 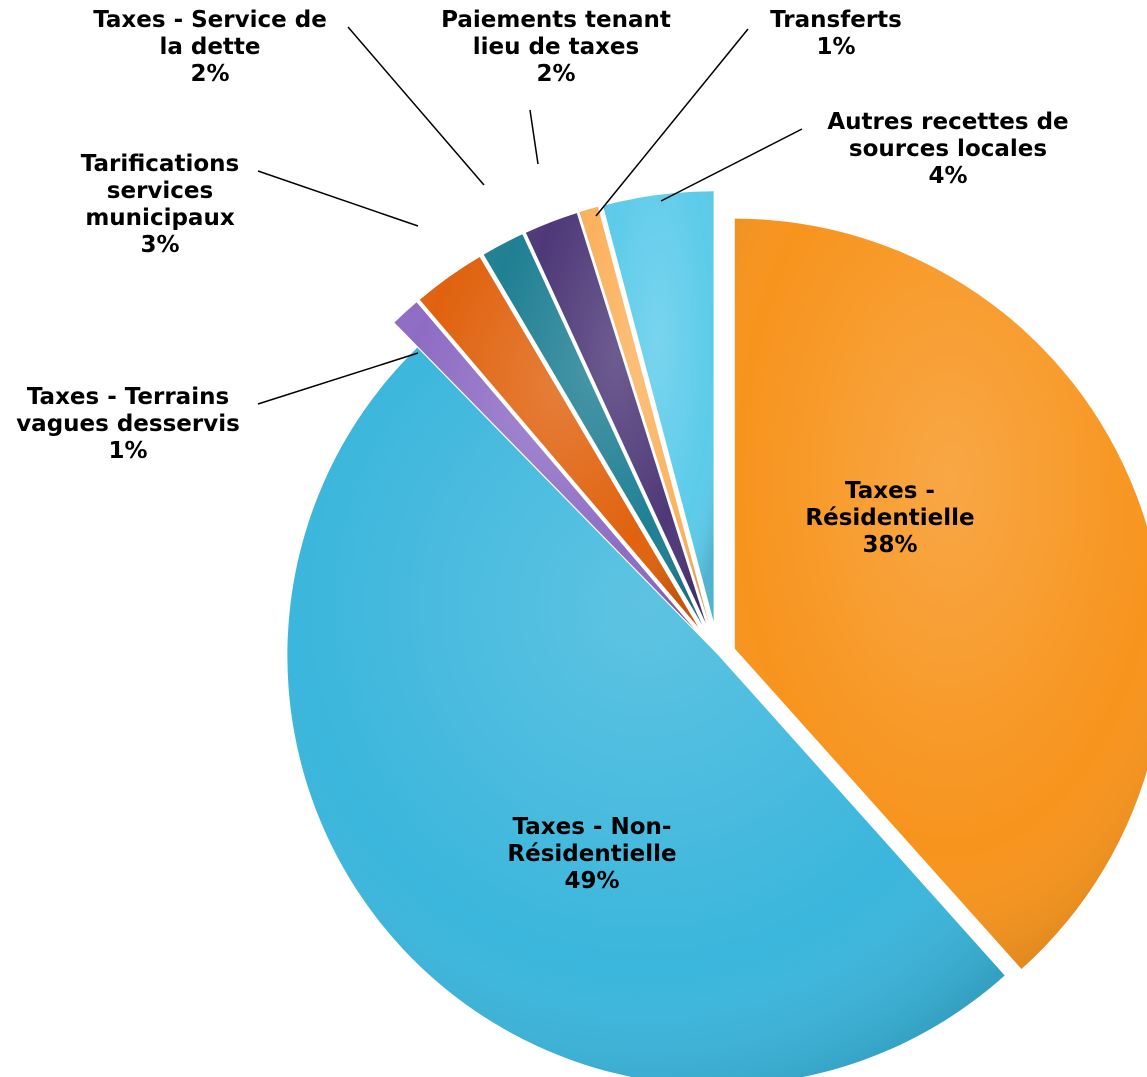 What do you see at coordinates (160, 191) in the screenshot?
I see `slice-label-line: services` at bounding box center [160, 191].